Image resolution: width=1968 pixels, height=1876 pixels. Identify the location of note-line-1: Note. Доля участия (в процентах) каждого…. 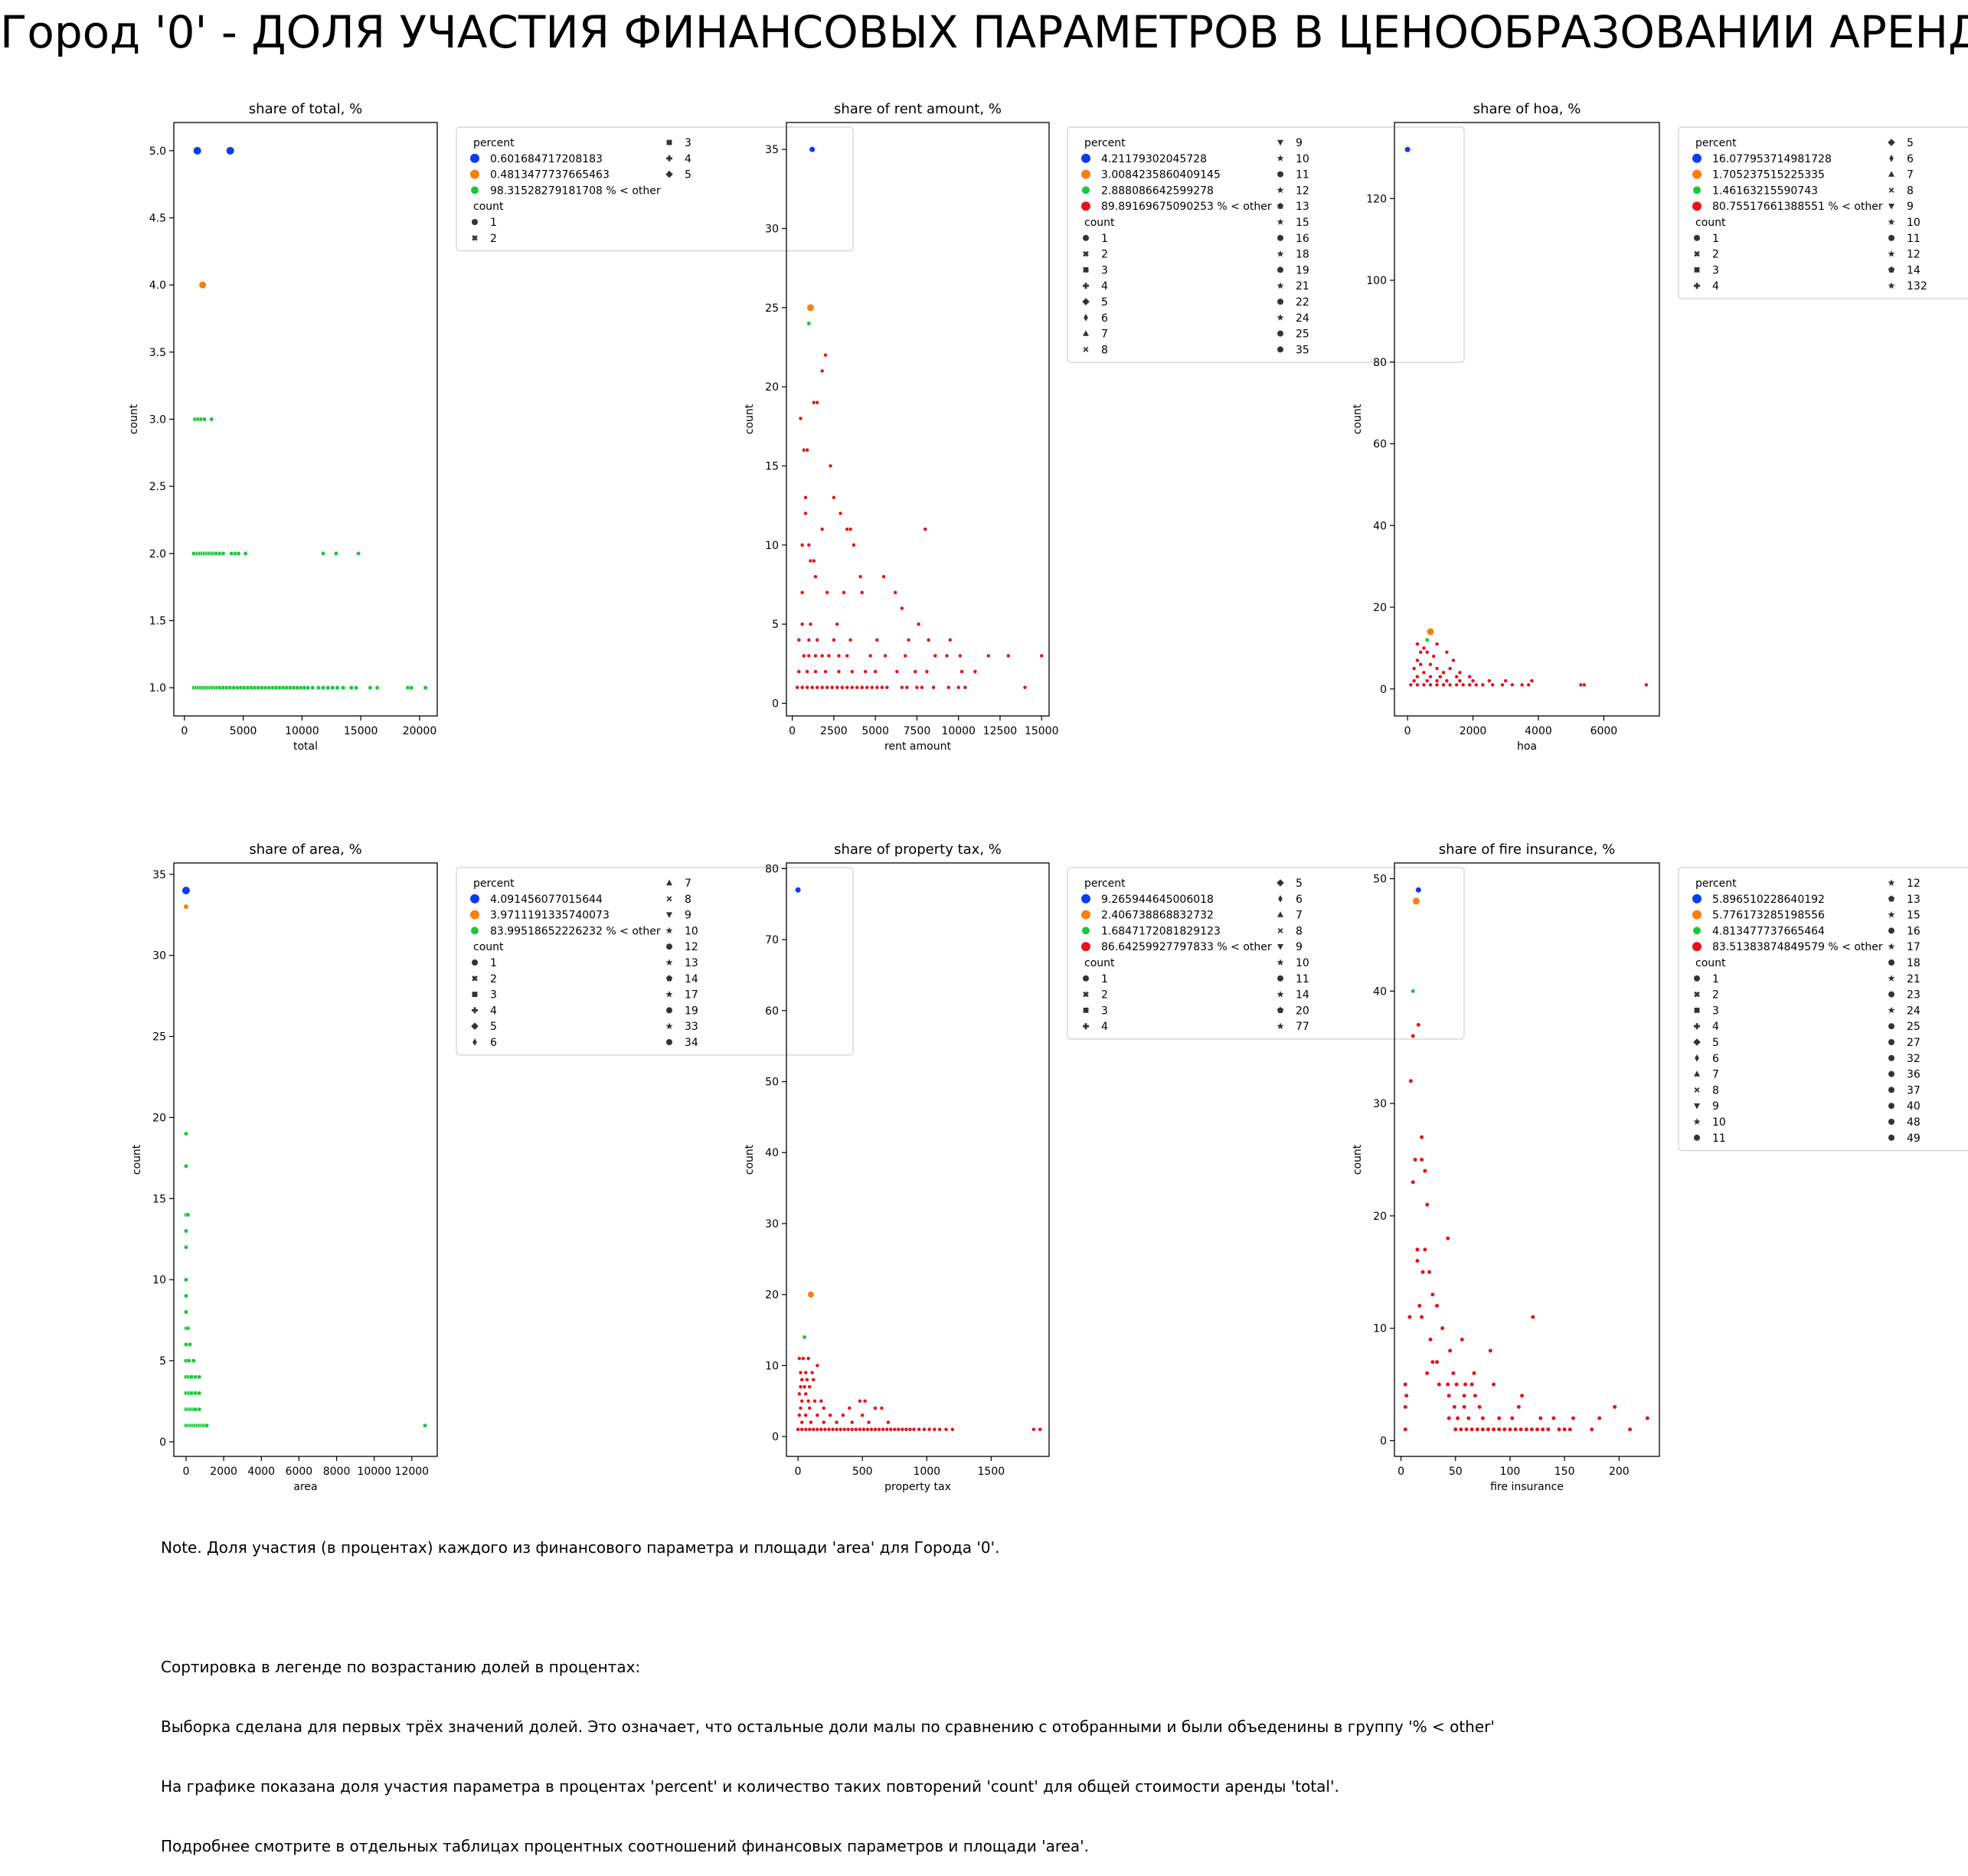
(580, 1547).